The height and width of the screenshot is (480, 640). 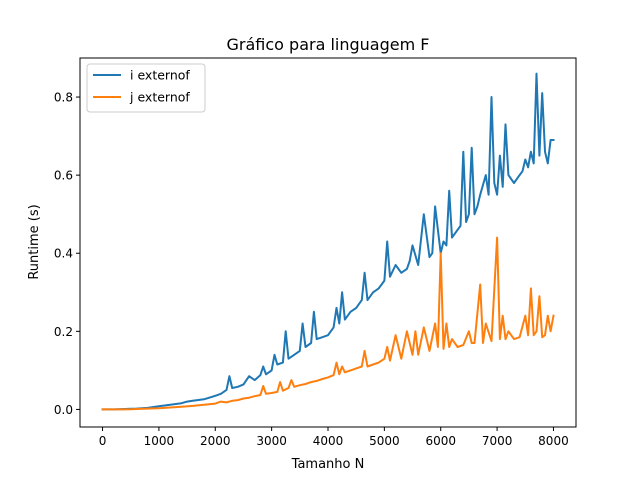 What do you see at coordinates (63, 176) in the screenshot?
I see `y-tick-label: 0.6` at bounding box center [63, 176].